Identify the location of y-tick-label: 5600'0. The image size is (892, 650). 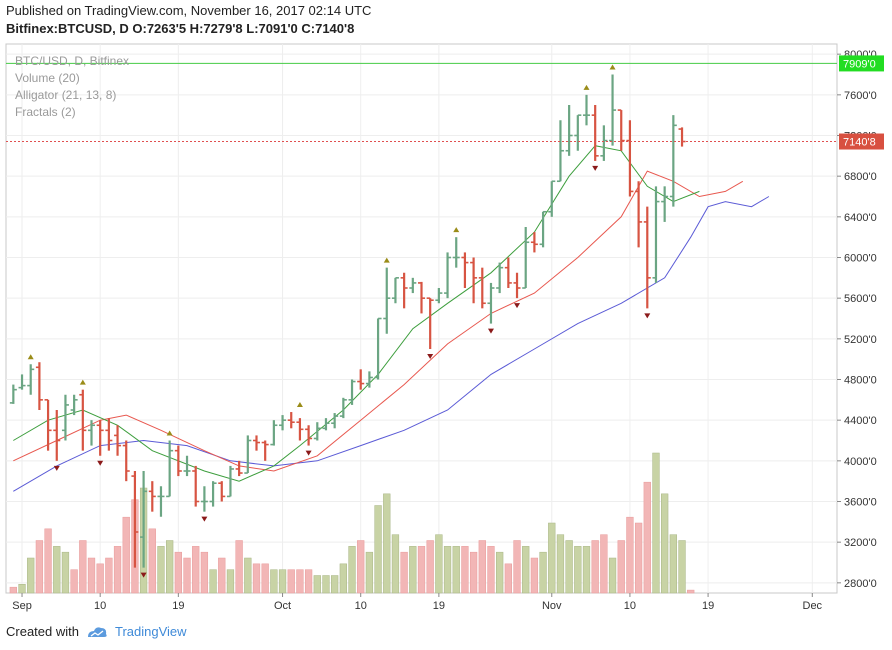
(860, 299).